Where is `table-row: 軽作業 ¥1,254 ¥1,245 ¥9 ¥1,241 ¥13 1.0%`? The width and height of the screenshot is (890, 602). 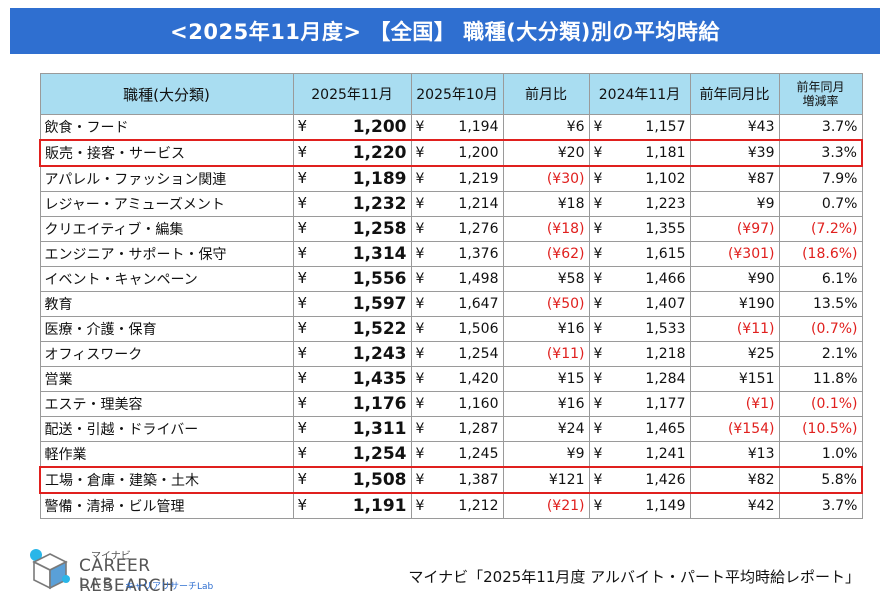 table-row: 軽作業 ¥1,254 ¥1,245 ¥9 ¥1,241 ¥13 1.0% is located at coordinates (451, 454).